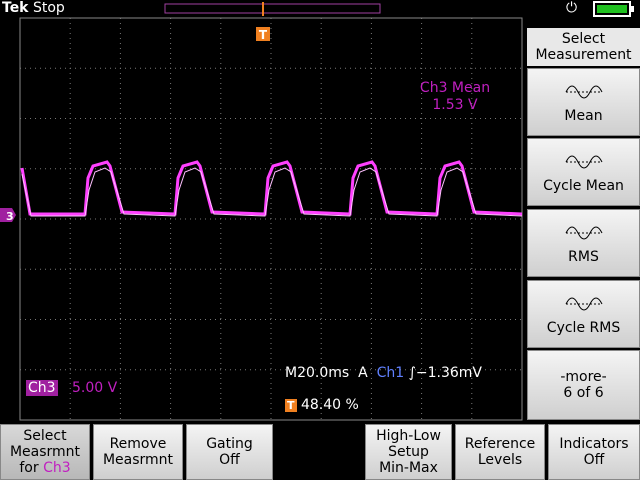 This screenshot has height=480, width=640. What do you see at coordinates (272, 192) in the screenshot?
I see `waveform-envelope` at bounding box center [272, 192].